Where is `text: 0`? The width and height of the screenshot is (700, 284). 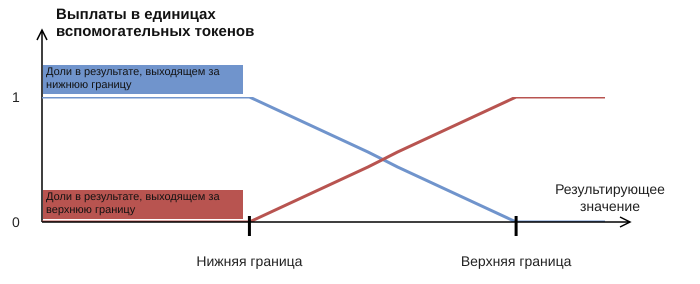
text: 0 is located at coordinates (16, 222).